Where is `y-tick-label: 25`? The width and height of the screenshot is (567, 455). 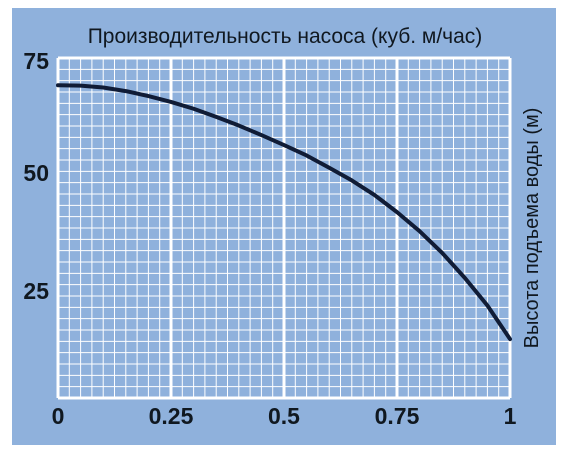
y-tick-label: 25 is located at coordinates (36, 291).